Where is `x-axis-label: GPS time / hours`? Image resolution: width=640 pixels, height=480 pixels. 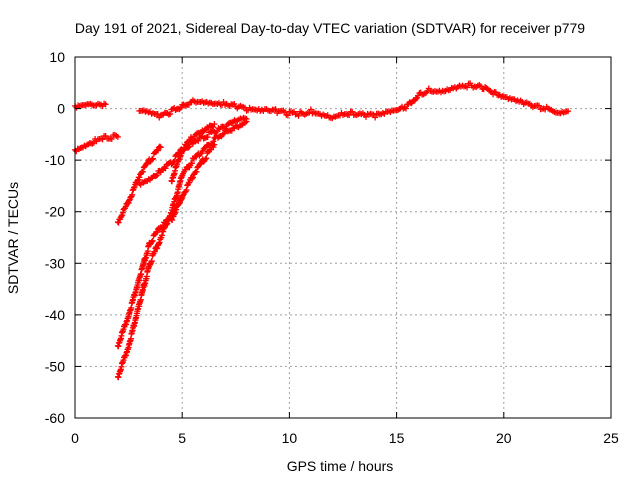 x-axis-label: GPS time / hours is located at coordinates (340, 466).